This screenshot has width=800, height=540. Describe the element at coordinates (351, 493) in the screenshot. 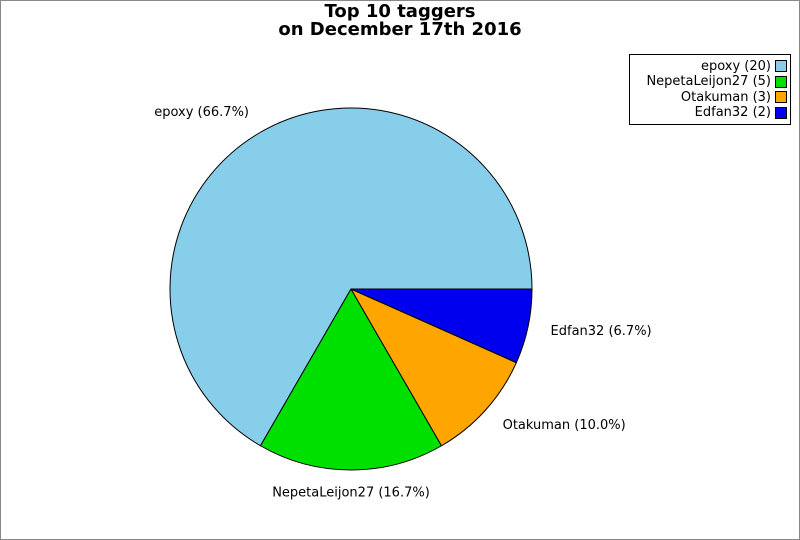

I see `slice-label-nepetaleijon27: NepetaLeijon27 (16.7%)` at that location.